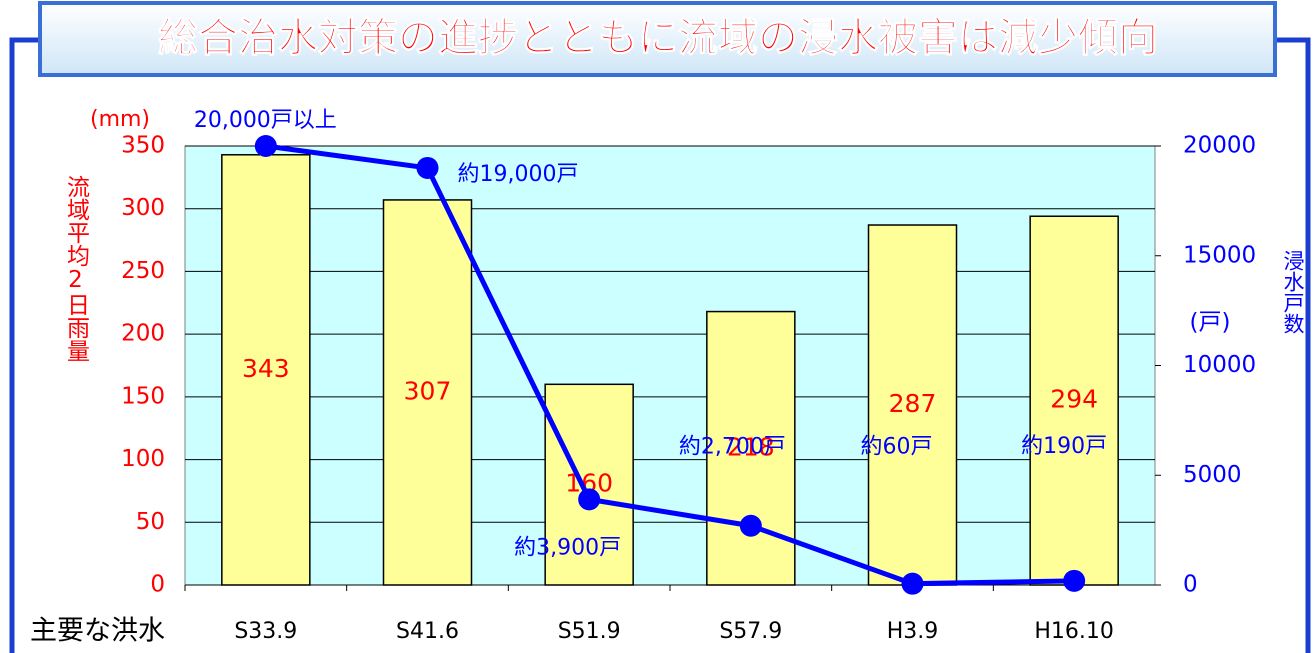  I want to click on y-tick-label: 250, so click(143, 271).